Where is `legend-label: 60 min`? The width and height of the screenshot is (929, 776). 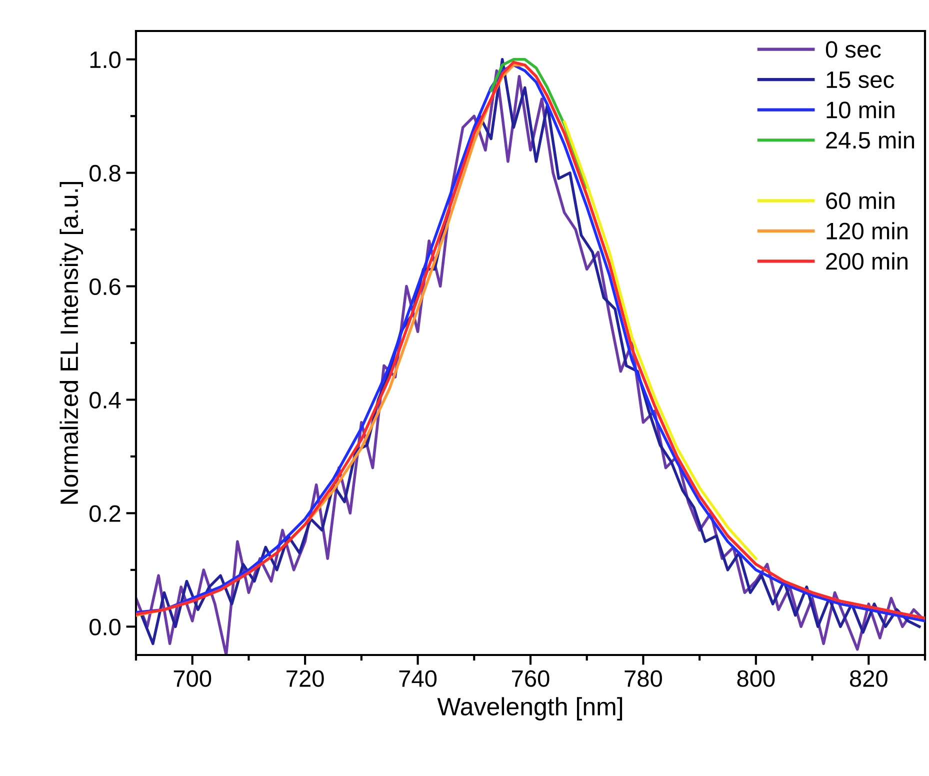 legend-label: 60 min is located at coordinates (860, 201).